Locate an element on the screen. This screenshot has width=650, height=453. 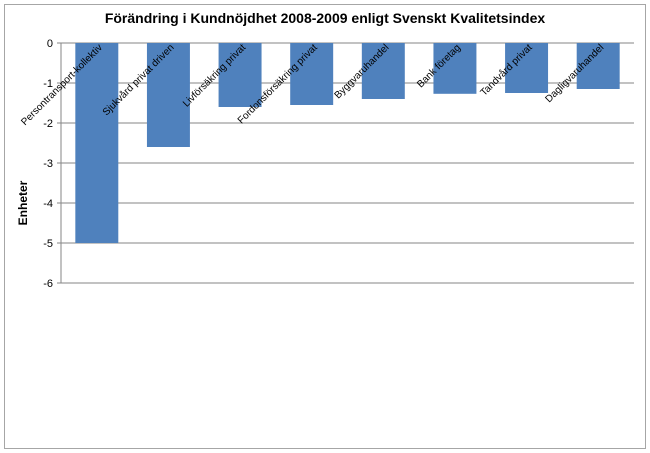
y-tick-label-0: 0 is located at coordinates (50, 44).